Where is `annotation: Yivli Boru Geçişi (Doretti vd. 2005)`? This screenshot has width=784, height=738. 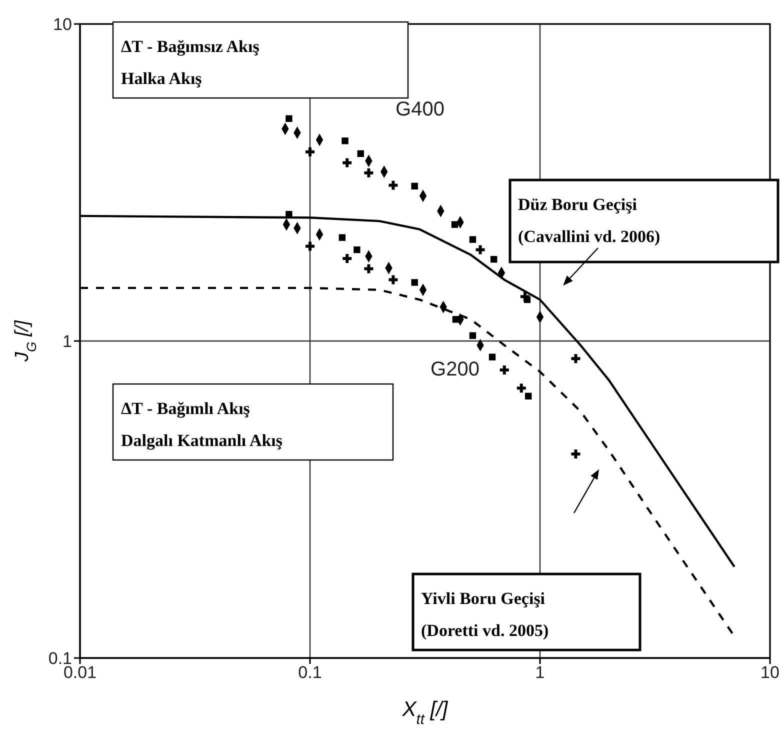 annotation: Yivli Boru Geçişi (Doretti vd. 2005) is located at coordinates (485, 614).